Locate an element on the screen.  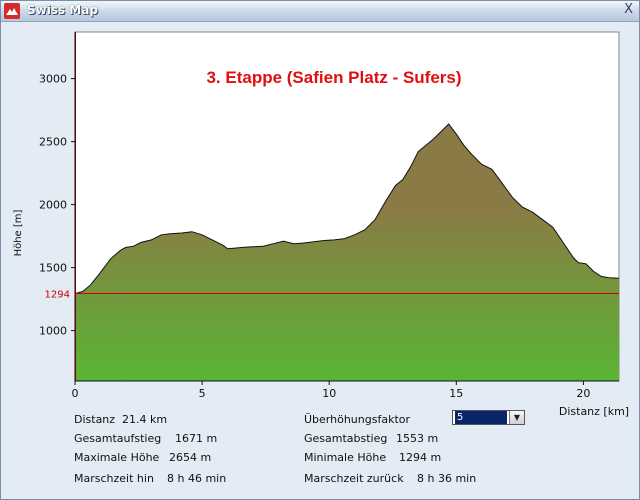
gesamtabstieg-label: Gesamtabstieg is located at coordinates (346, 438).